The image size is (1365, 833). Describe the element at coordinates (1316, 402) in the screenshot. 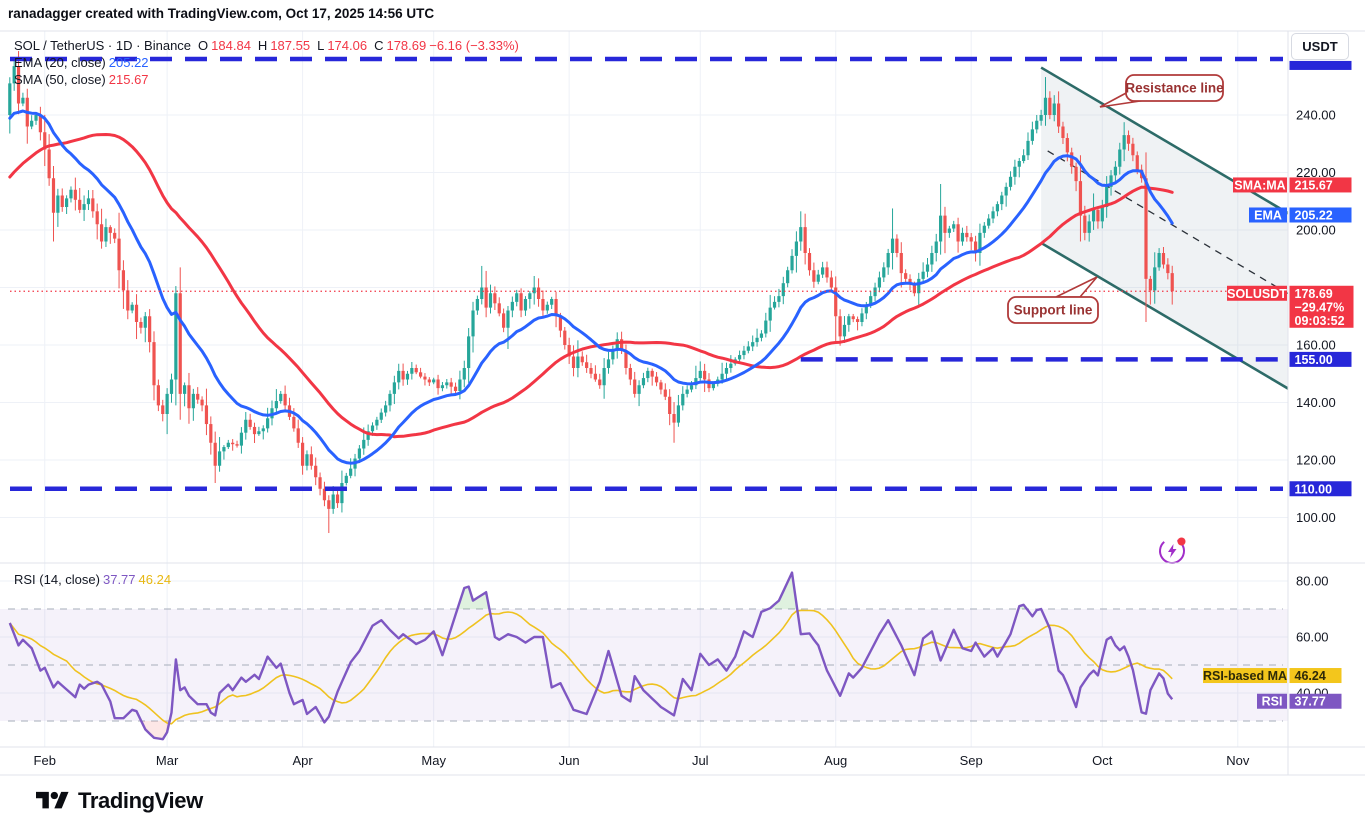

I see `svg-text: 140.00` at that location.